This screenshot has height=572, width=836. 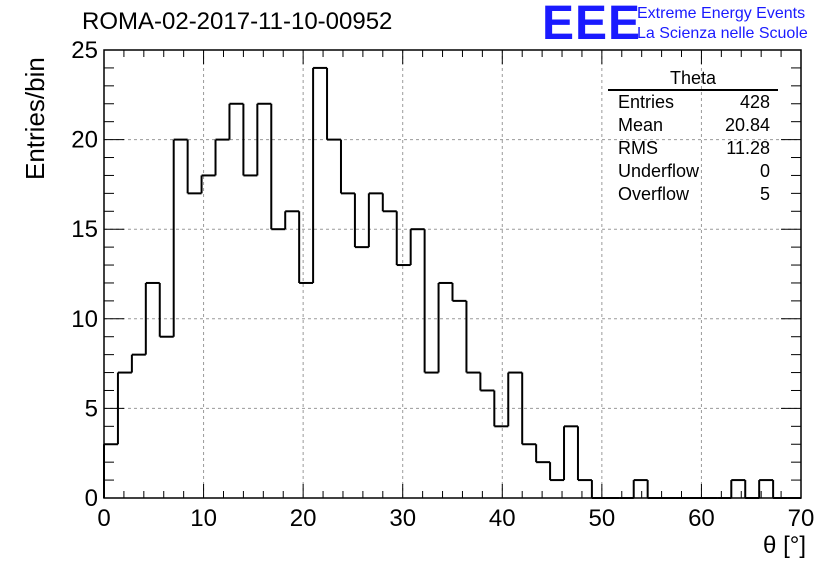 What do you see at coordinates (764, 171) in the screenshot?
I see `stats-value: 0` at bounding box center [764, 171].